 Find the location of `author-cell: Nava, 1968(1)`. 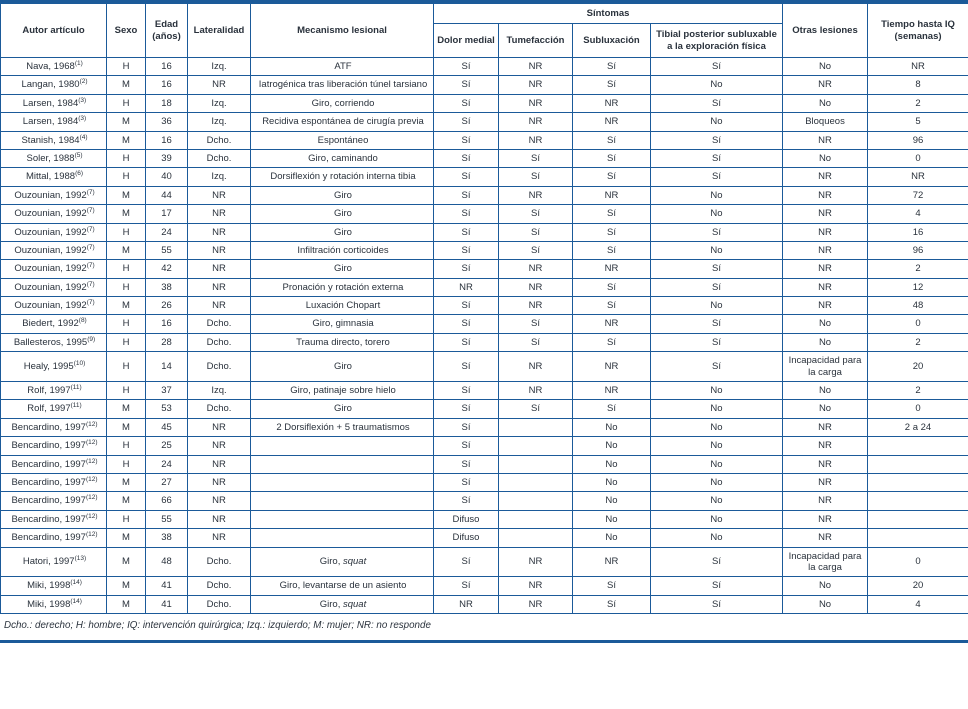

author-cell: Nava, 1968(1) is located at coordinates (53, 66).